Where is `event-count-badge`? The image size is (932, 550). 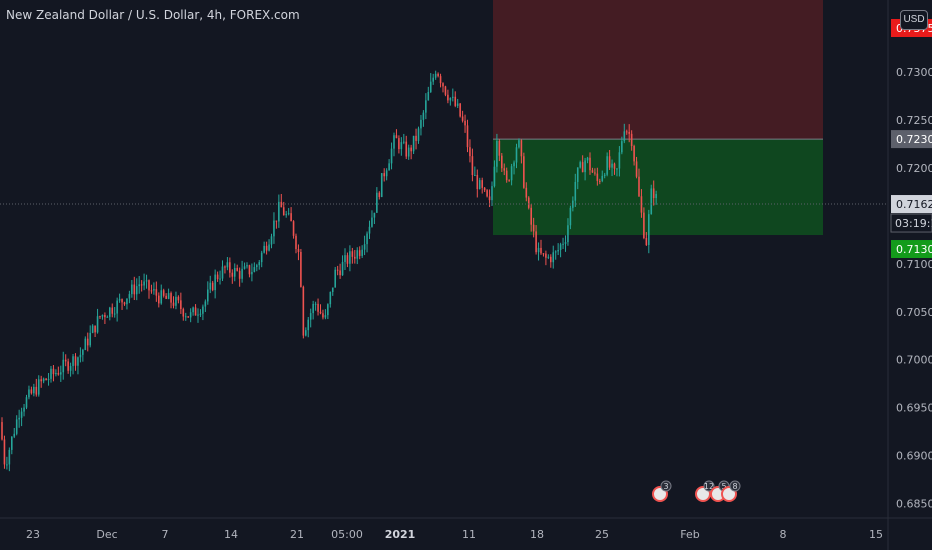 event-count-badge is located at coordinates (666, 486).